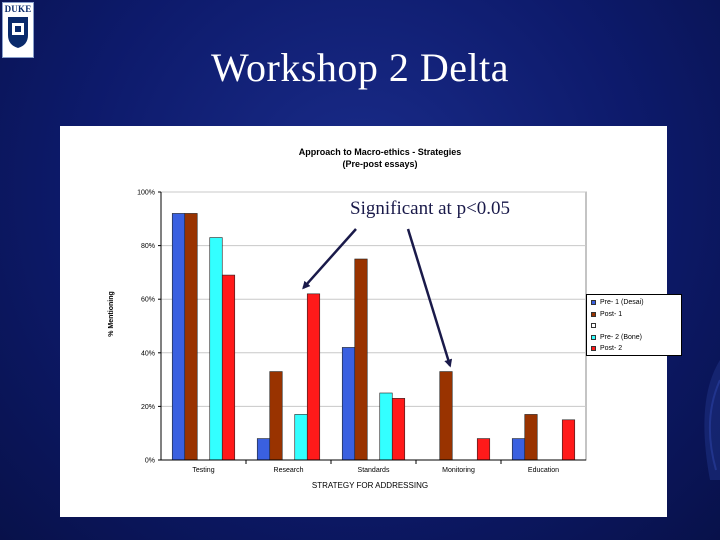 This screenshot has width=720, height=540. I want to click on legend-item: Pre- 1 (Desai), so click(634, 303).